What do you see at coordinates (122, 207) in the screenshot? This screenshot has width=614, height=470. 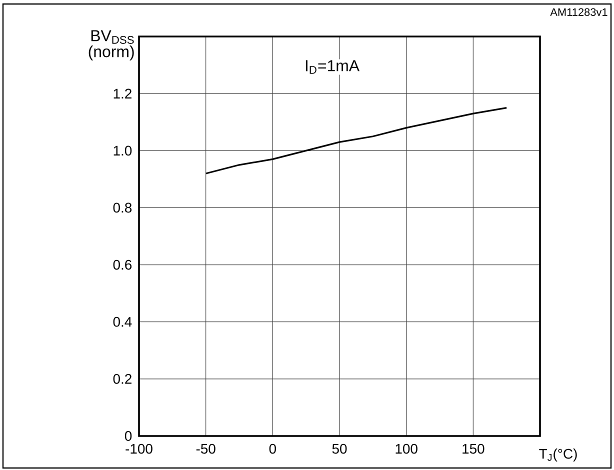 I see `y-tick-label: 0.8` at bounding box center [122, 207].